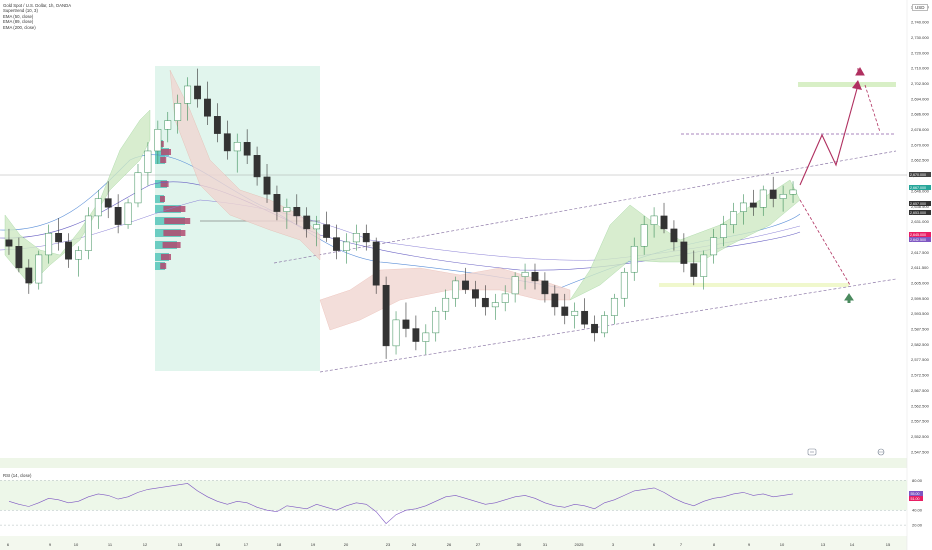 The height and width of the screenshot is (550, 932). I want to click on y-tick-label: 2,557.500, so click(920, 421).